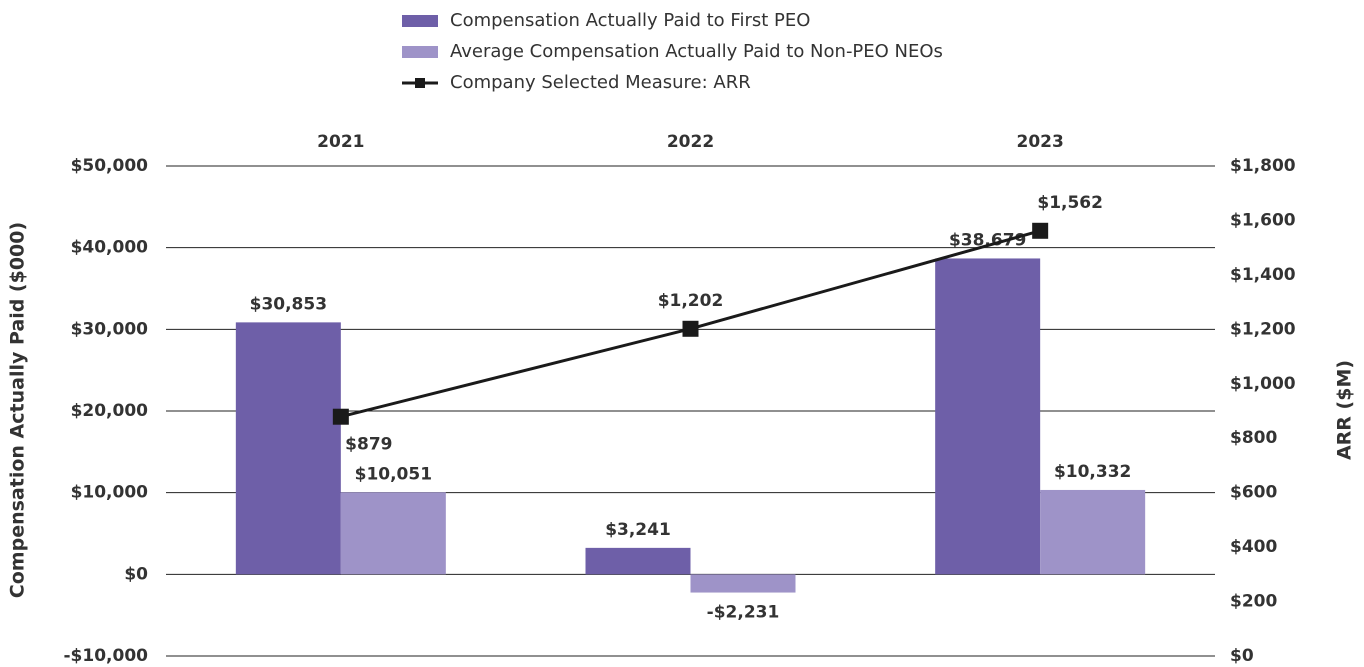 This screenshot has height=667, width=1364. What do you see at coordinates (1345, 410) in the screenshot?
I see `y2-axis-title: ARR ($M)` at bounding box center [1345, 410].